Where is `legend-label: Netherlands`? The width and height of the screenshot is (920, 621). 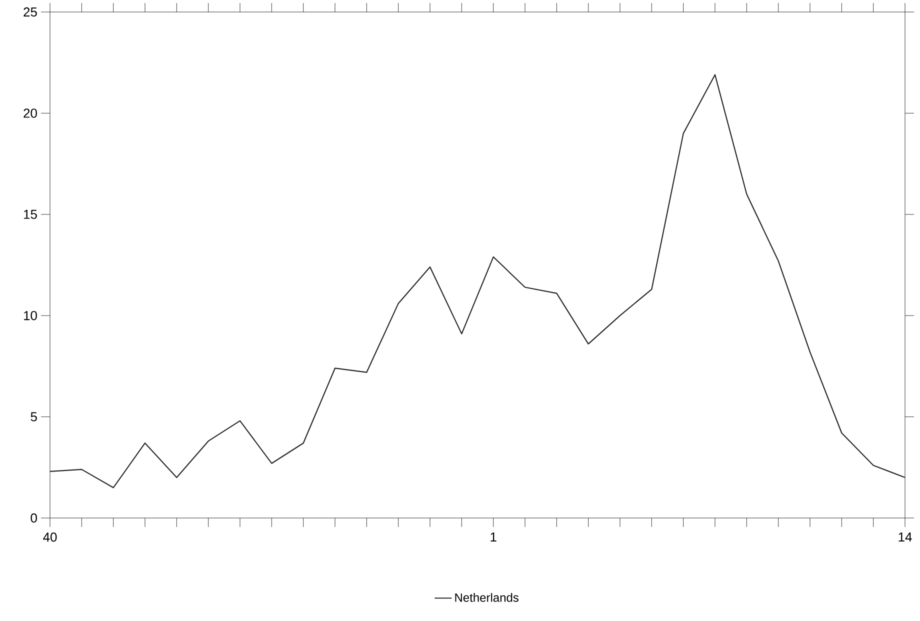 legend-label: Netherlands is located at coordinates (486, 597).